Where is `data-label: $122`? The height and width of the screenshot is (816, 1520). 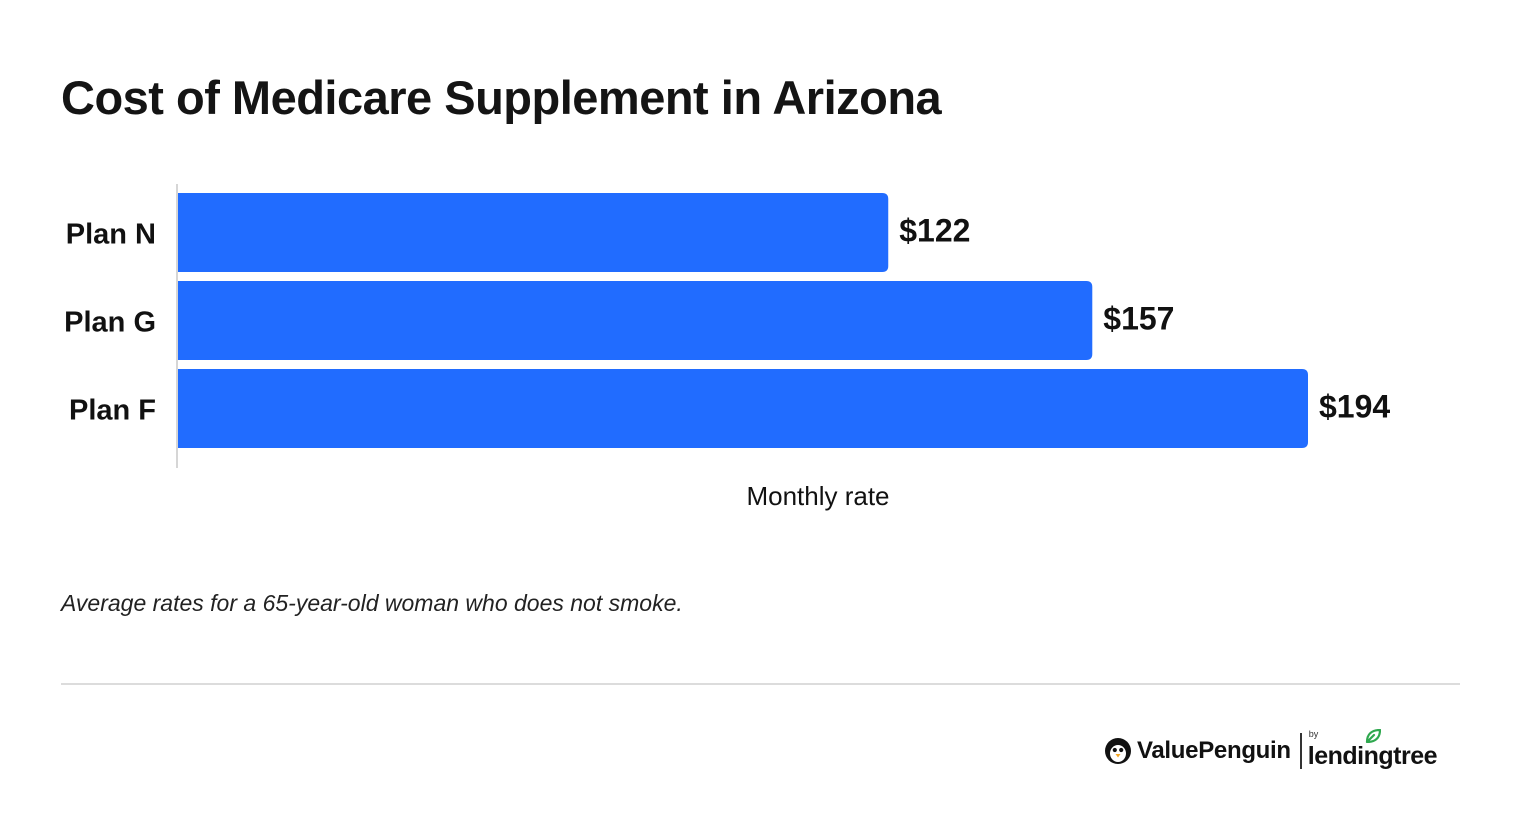
data-label: $122 is located at coordinates (934, 231).